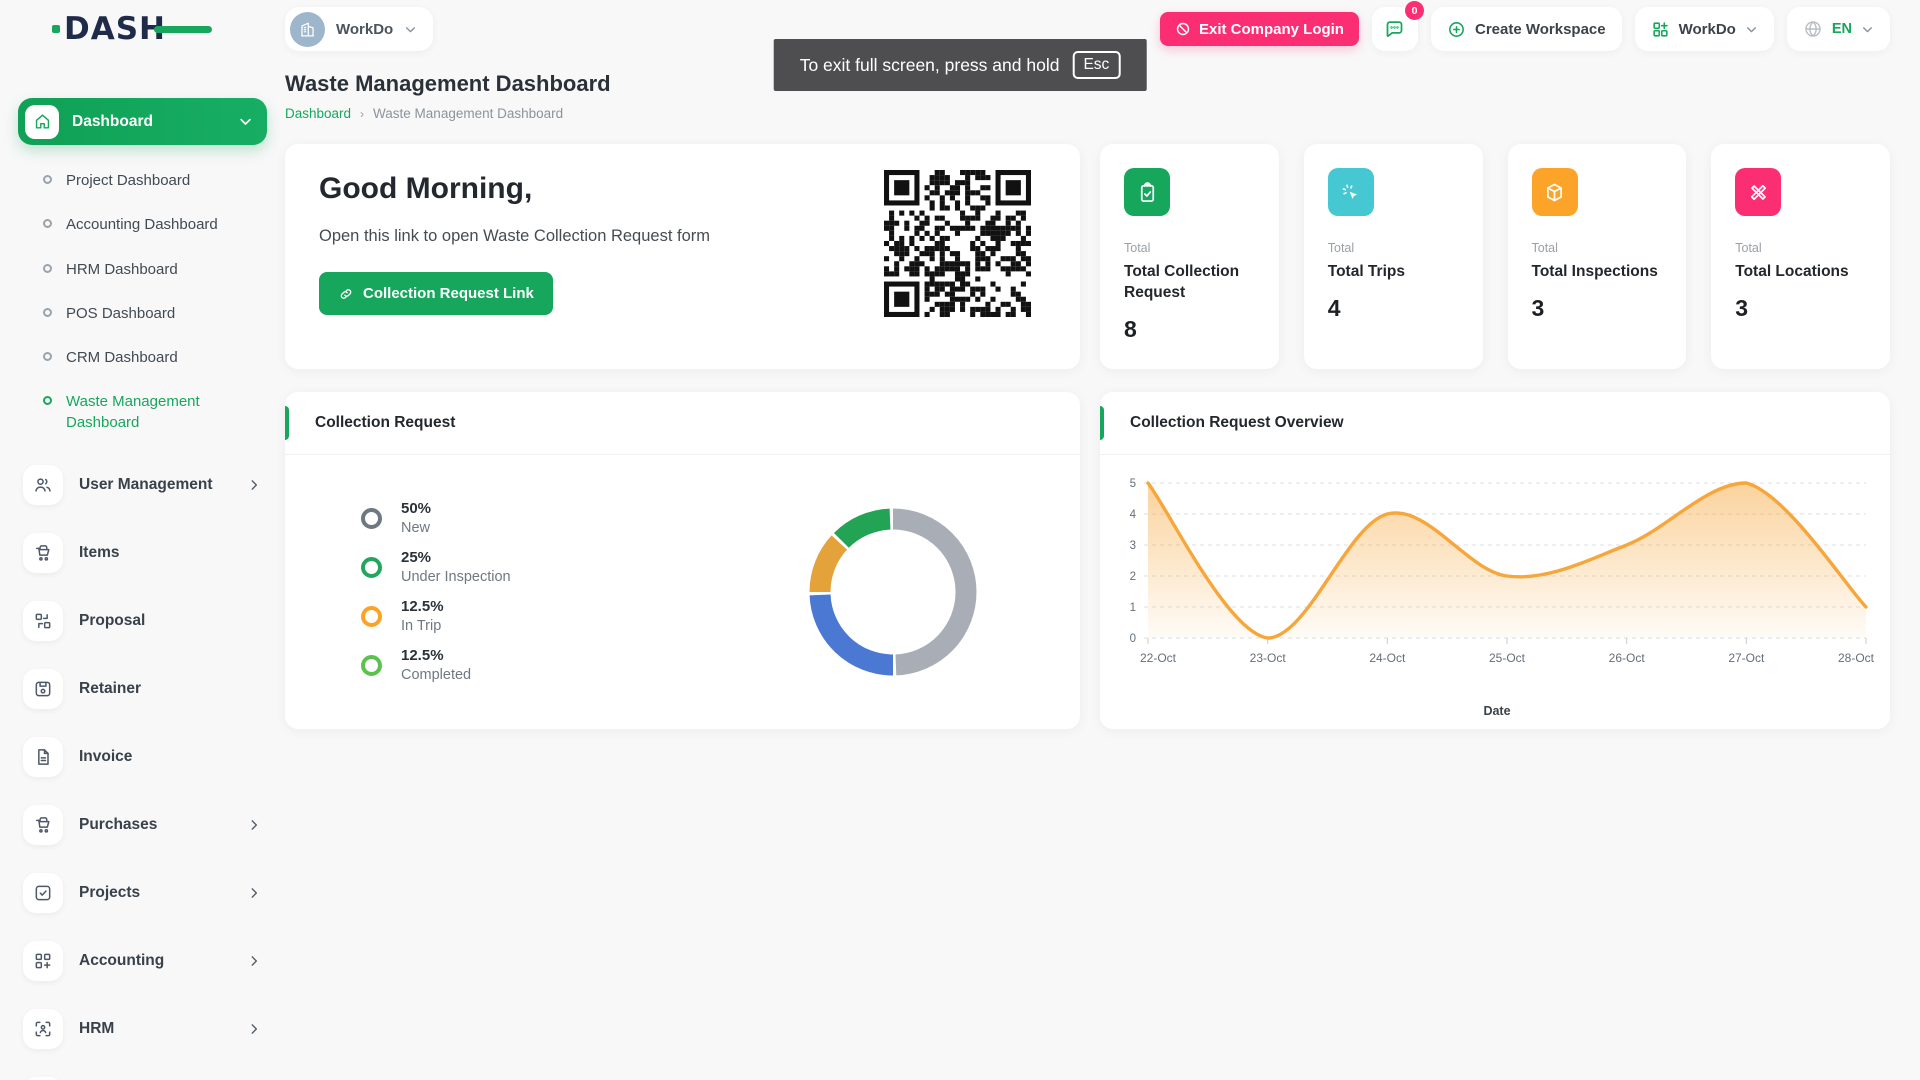 Image resolution: width=1920 pixels, height=1080 pixels. What do you see at coordinates (1456, 29) in the screenshot?
I see `plus-circle-icon` at bounding box center [1456, 29].